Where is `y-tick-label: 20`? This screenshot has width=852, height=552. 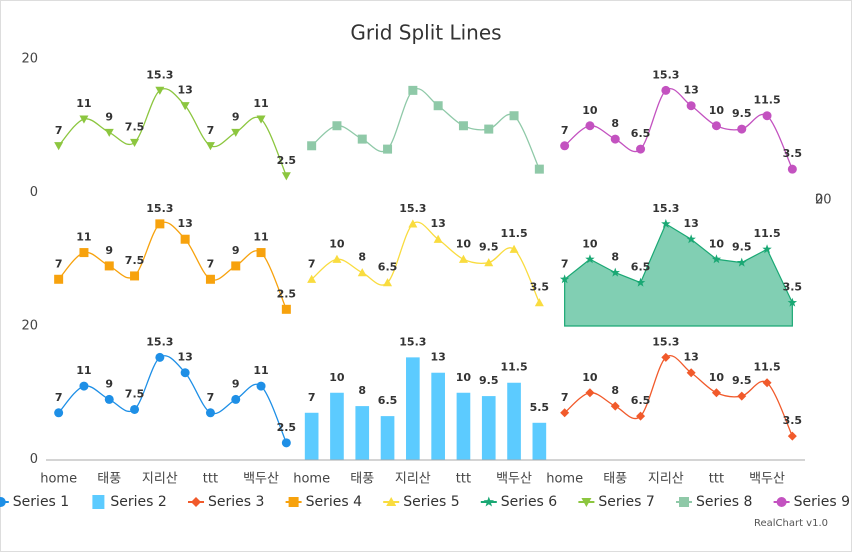 y-tick-label: 20 is located at coordinates (29, 326).